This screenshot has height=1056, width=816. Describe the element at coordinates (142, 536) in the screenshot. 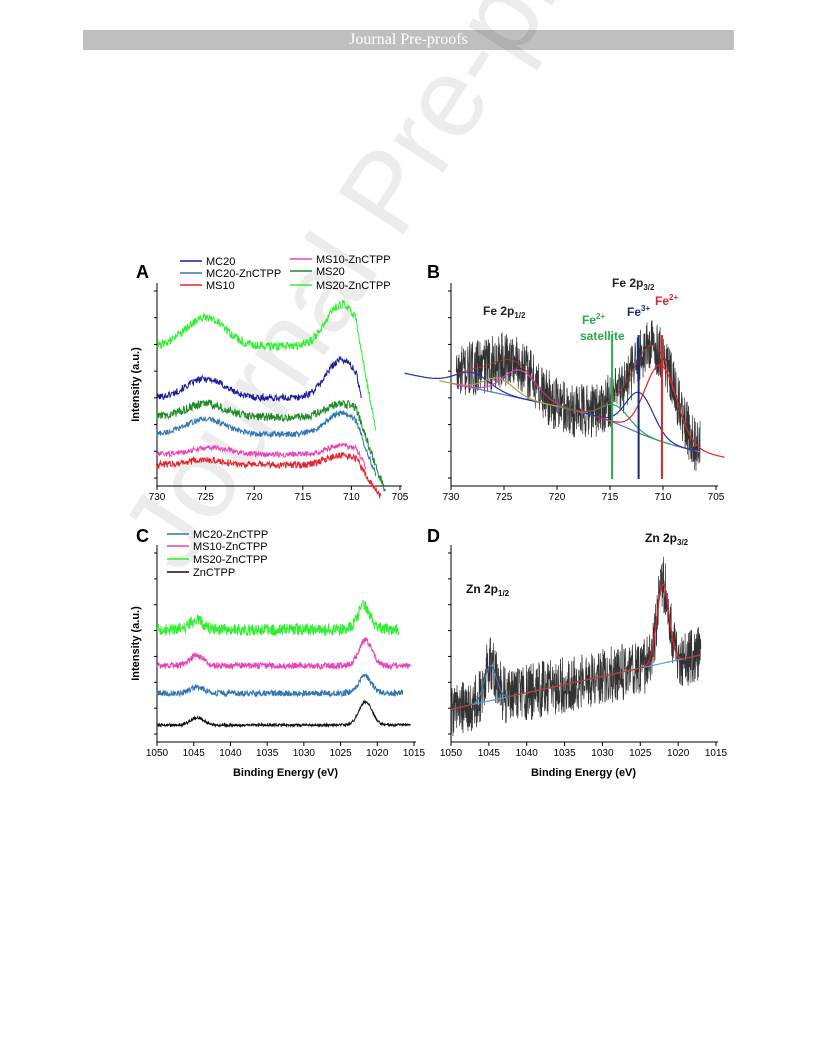

I see `panel-letter: C` at that location.